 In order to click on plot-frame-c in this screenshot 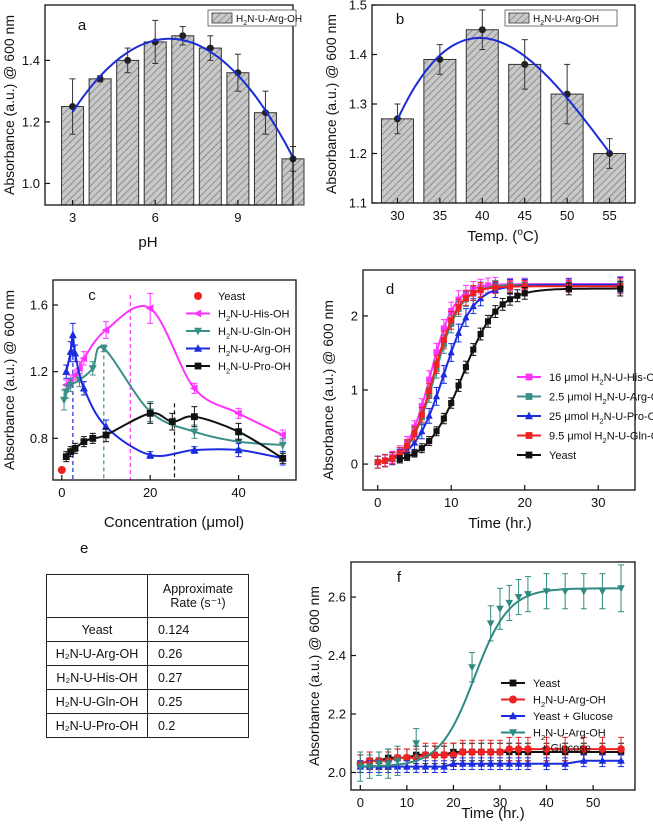, I will do `click(174, 380)`.